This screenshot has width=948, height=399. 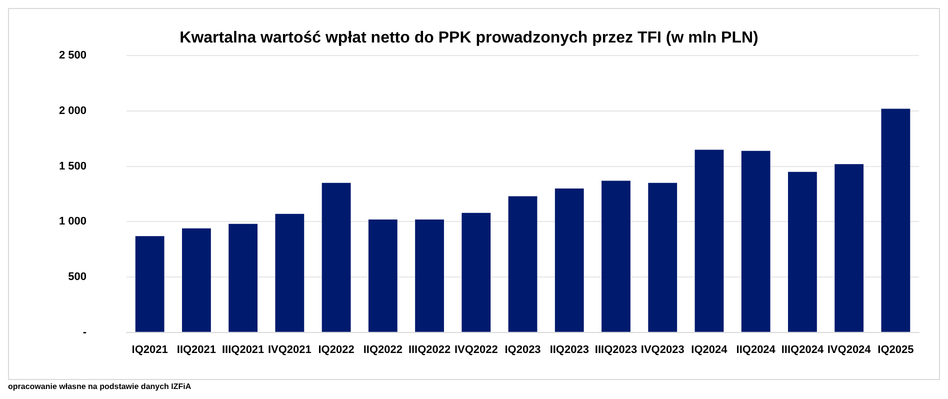 What do you see at coordinates (196, 350) in the screenshot?
I see `x-tick-label: IIQ2021` at bounding box center [196, 350].